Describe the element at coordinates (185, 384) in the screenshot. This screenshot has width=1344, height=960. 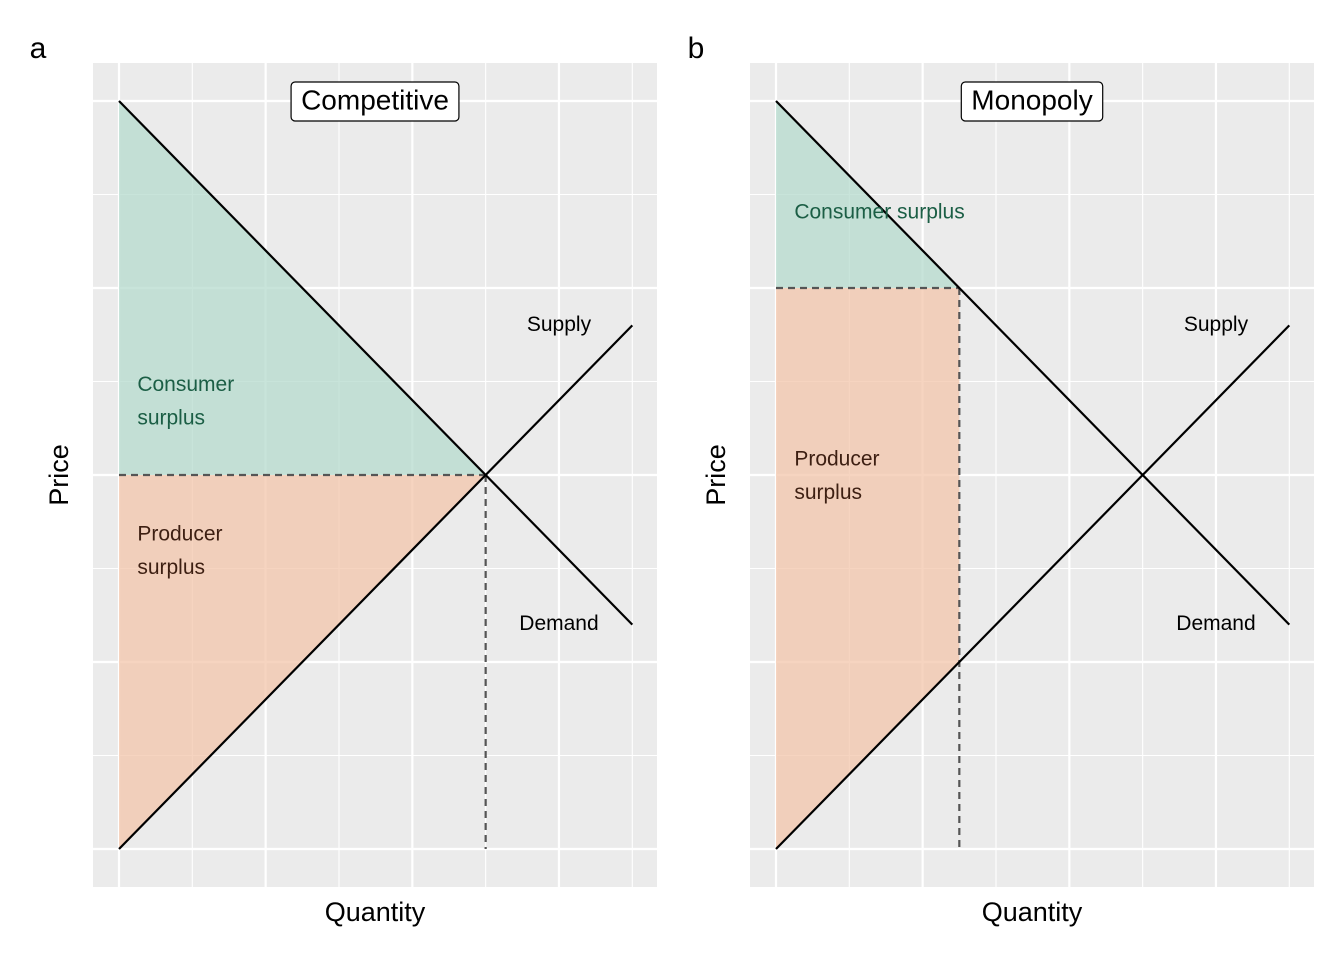
I see `consumer-surplus-label: Consumer` at that location.